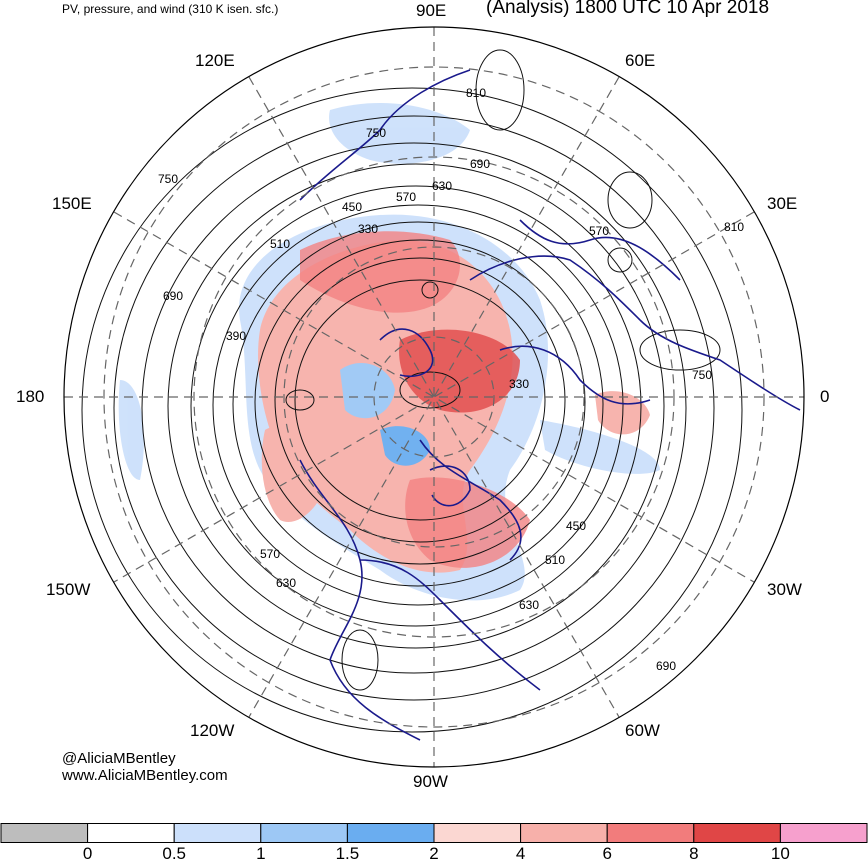 The height and width of the screenshot is (865, 868). Describe the element at coordinates (642, 730) in the screenshot. I see `lon-label-60w: 60W` at that location.